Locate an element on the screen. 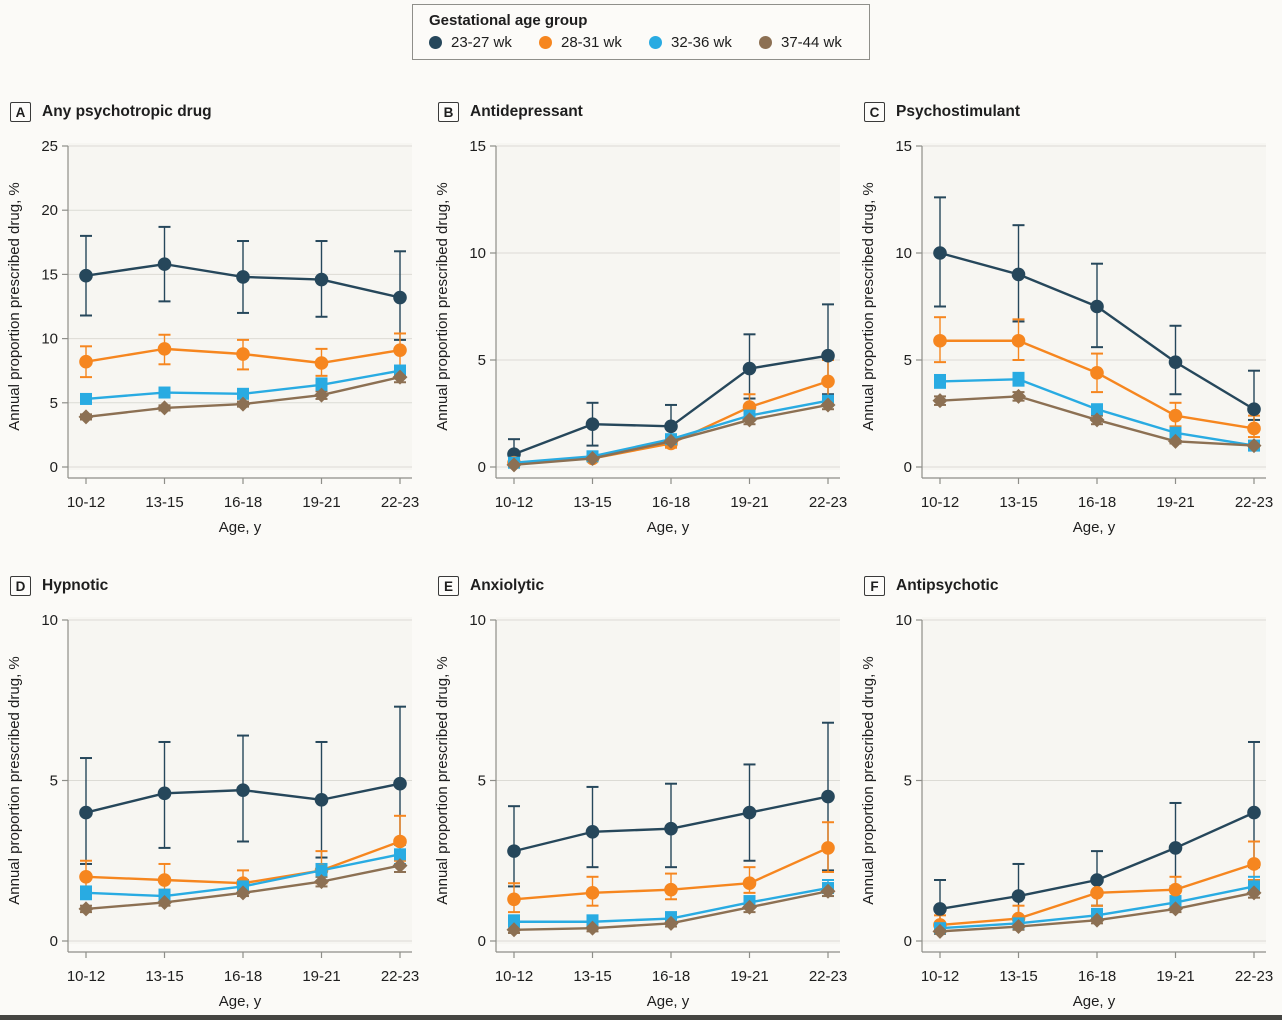  x-axis-title: Age, y is located at coordinates (668, 527).